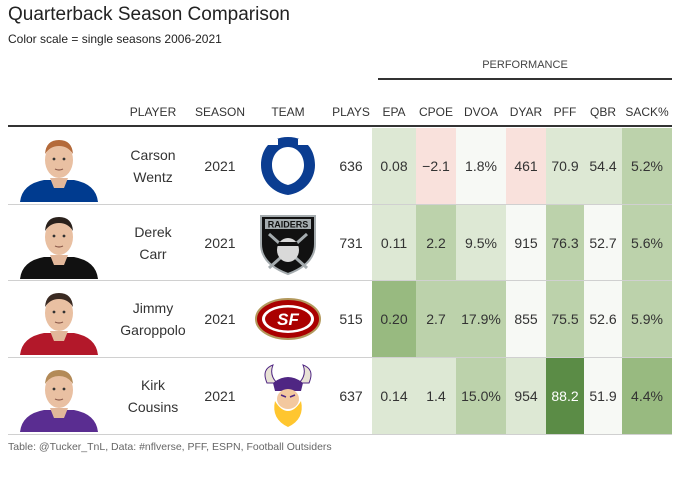 This screenshot has height=481, width=680. I want to click on plays-cell: 636, so click(351, 166).